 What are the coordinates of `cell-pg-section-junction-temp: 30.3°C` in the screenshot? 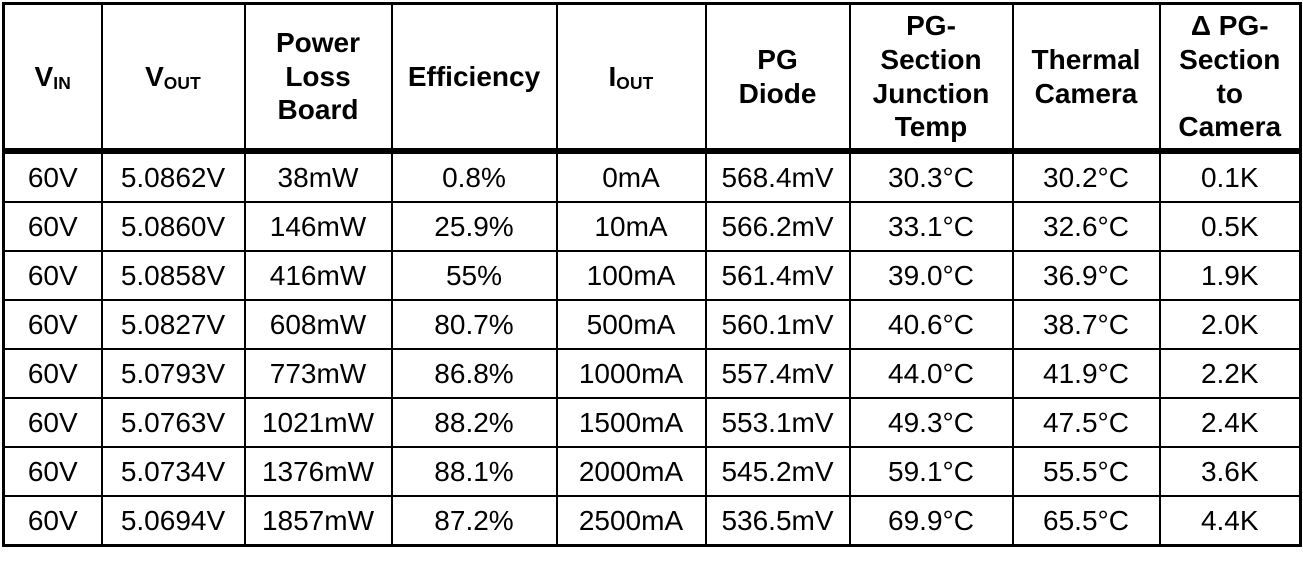 It's located at (931, 176).